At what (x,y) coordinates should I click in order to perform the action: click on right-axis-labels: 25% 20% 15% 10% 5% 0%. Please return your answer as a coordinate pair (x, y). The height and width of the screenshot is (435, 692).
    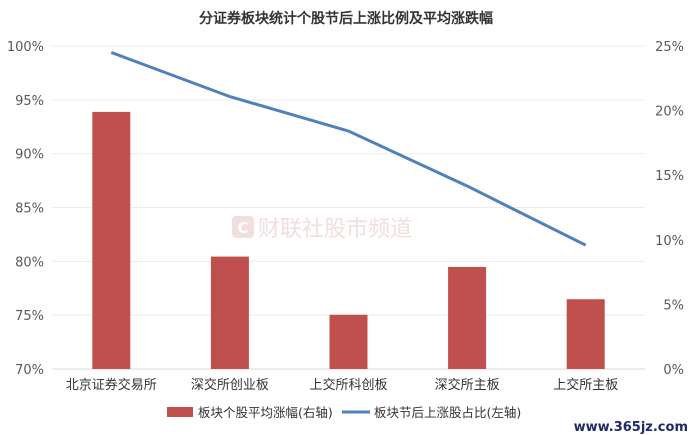
    Looking at the image, I should click on (669, 209).